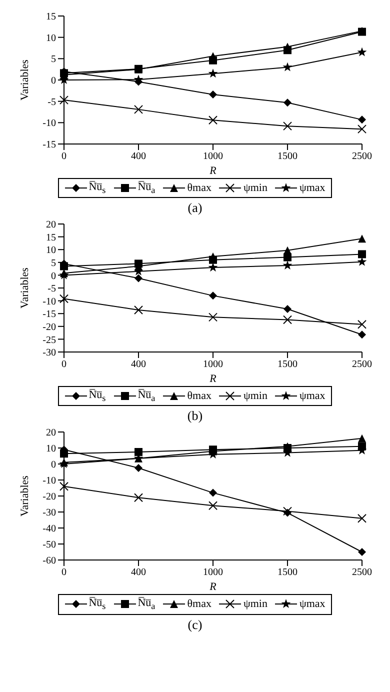 The width and height of the screenshot is (390, 692). I want to click on text: (b), so click(195, 416).